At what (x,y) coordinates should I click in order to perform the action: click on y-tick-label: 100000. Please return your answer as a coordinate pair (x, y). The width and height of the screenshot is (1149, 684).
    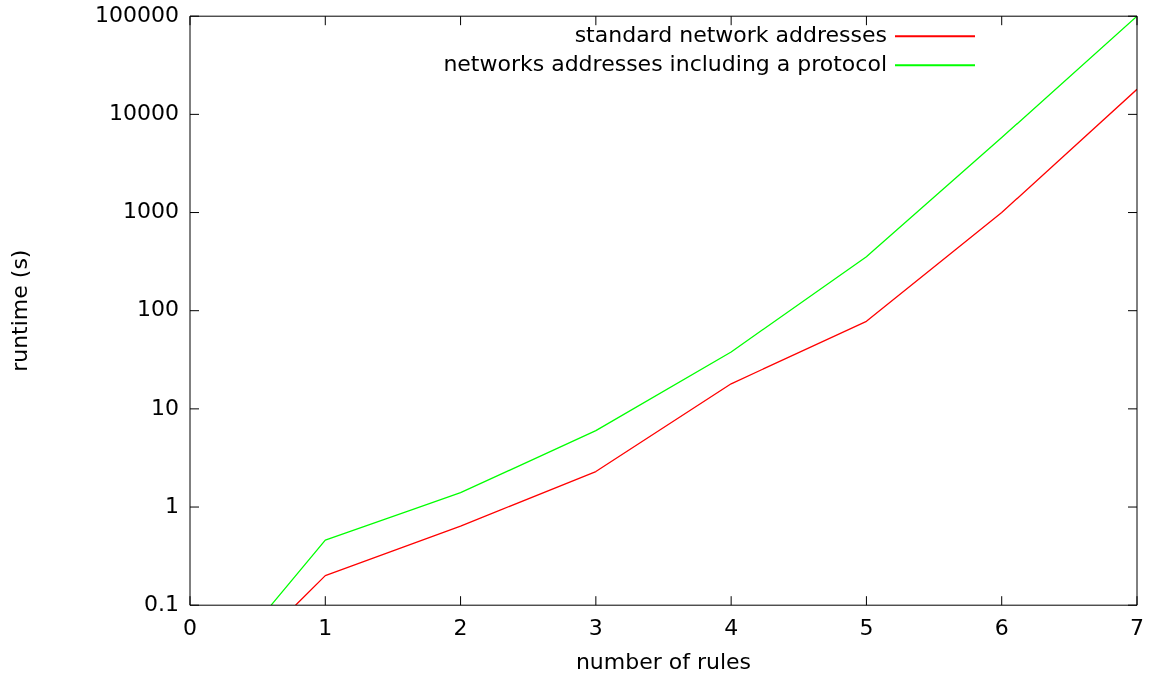
    Looking at the image, I should click on (137, 14).